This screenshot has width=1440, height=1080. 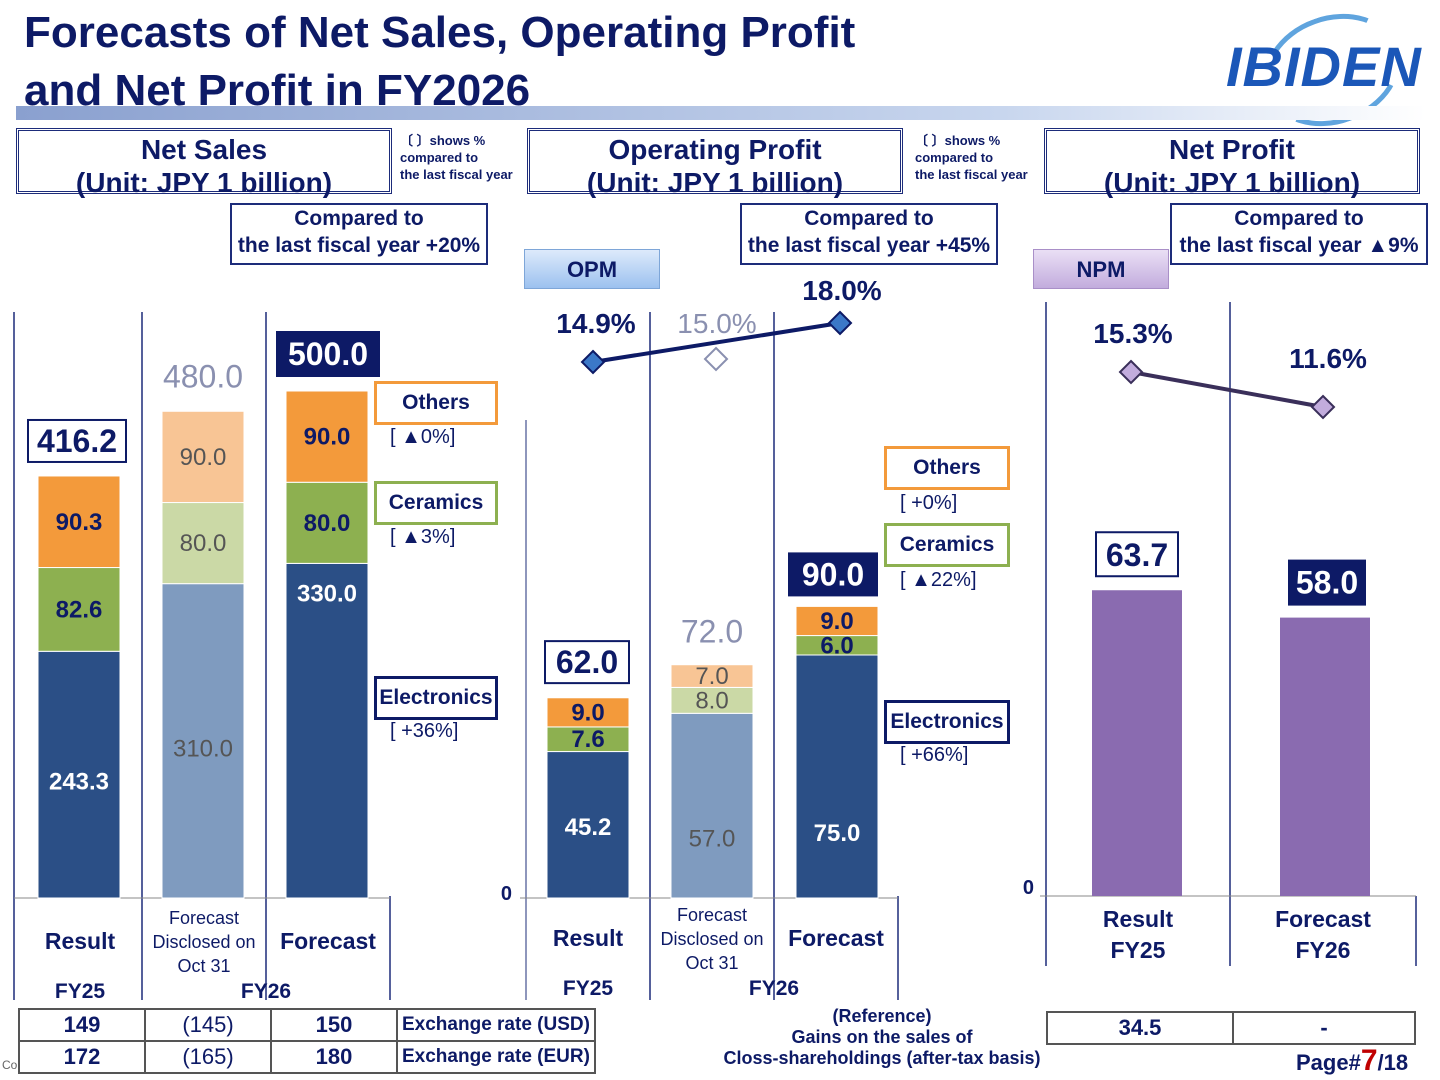 I want to click on op-legend-ceramics: Ceramics, so click(x=947, y=545).